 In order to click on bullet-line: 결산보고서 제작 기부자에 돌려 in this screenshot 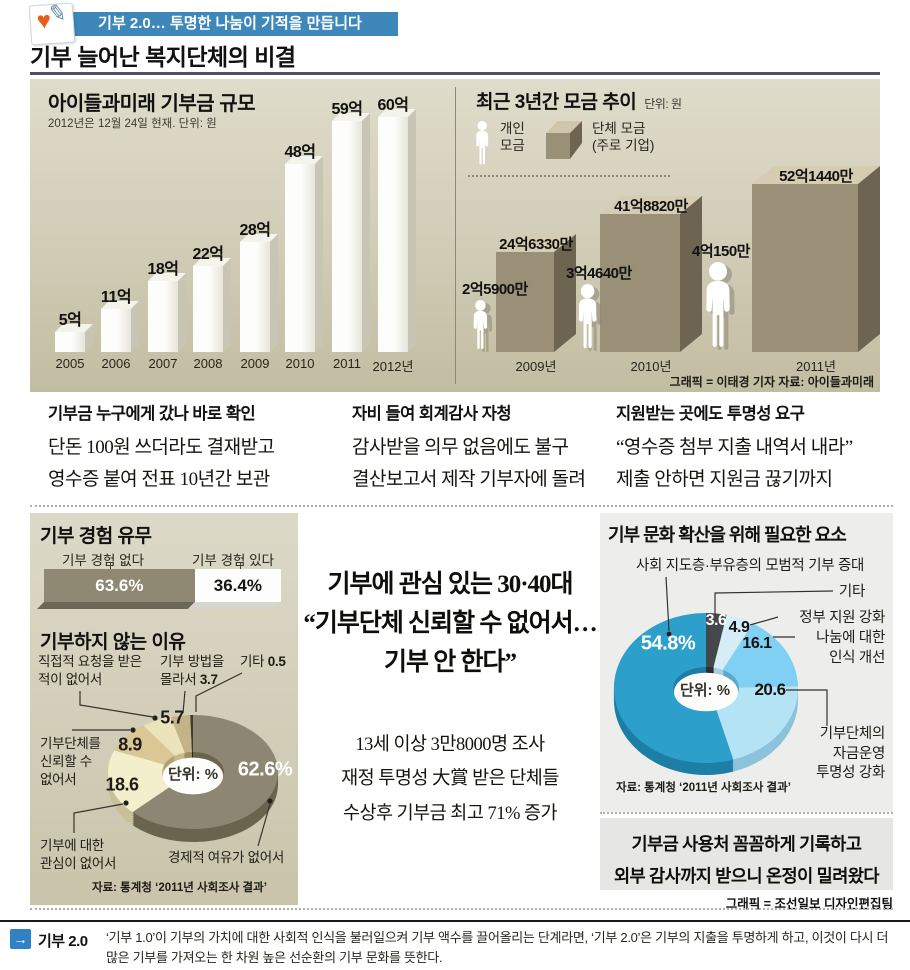, I will do `click(469, 480)`.